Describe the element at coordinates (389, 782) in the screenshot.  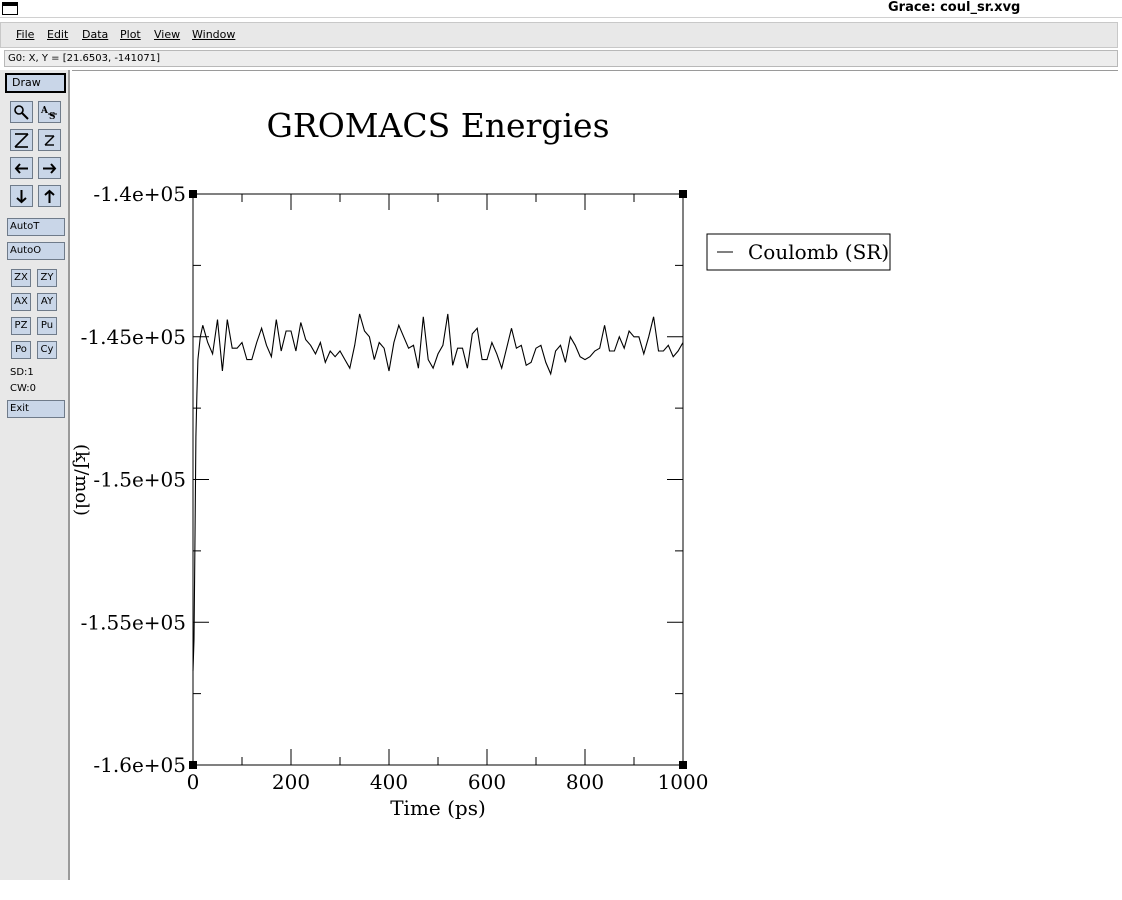
I see `x-tick-label: 400` at that location.